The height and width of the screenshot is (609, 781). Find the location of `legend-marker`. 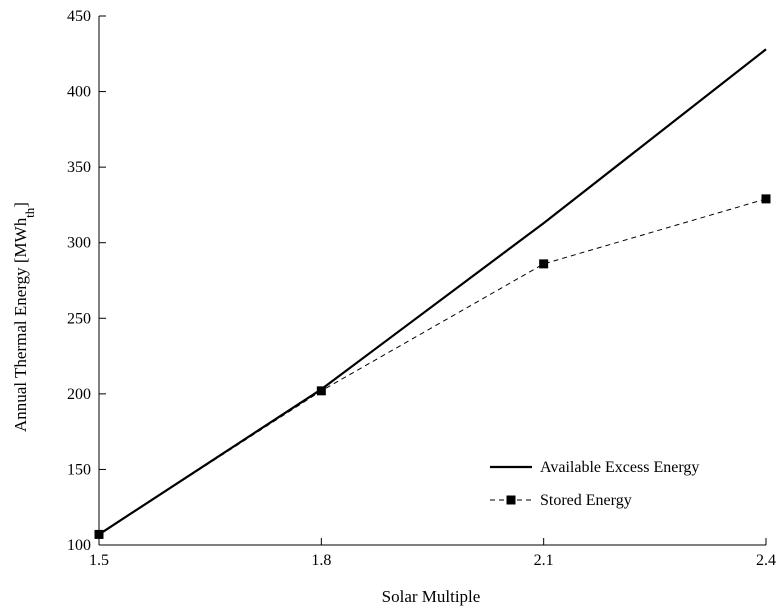

legend-marker is located at coordinates (511, 500).